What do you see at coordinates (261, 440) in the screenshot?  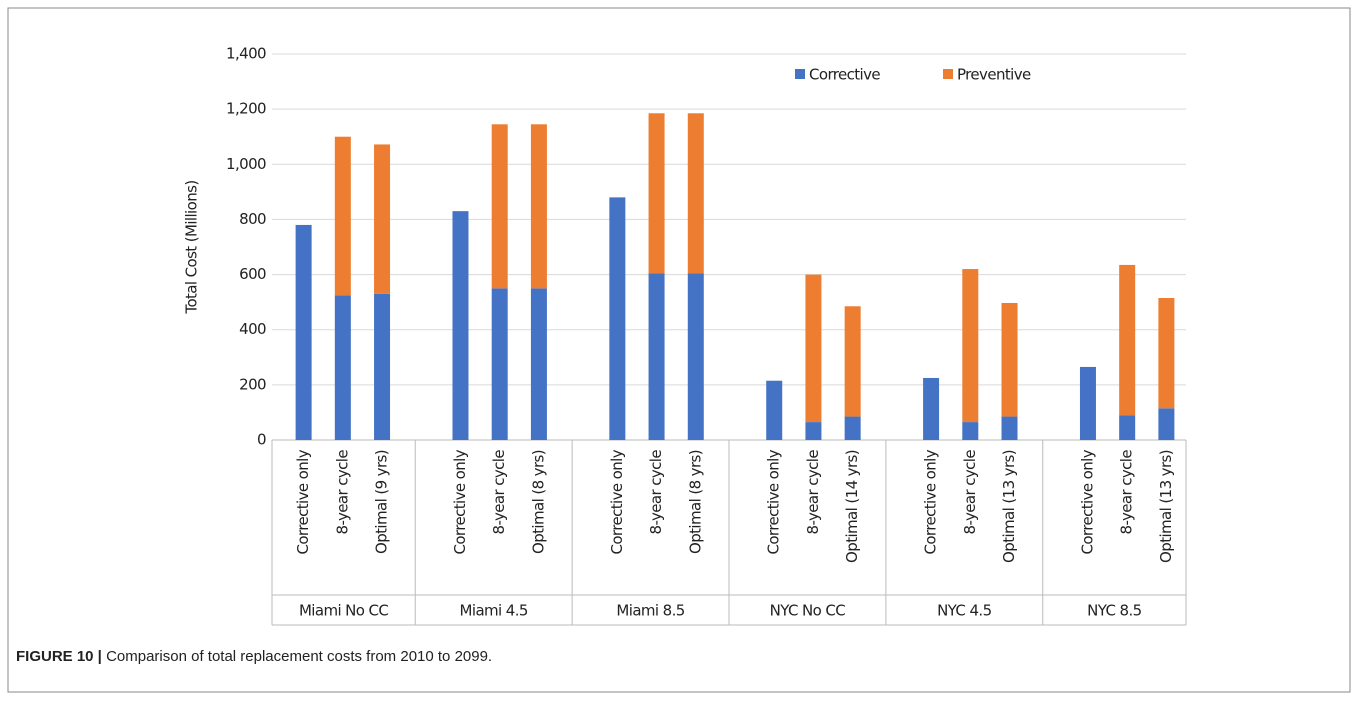 I see `y-tick-label: 0` at bounding box center [261, 440].